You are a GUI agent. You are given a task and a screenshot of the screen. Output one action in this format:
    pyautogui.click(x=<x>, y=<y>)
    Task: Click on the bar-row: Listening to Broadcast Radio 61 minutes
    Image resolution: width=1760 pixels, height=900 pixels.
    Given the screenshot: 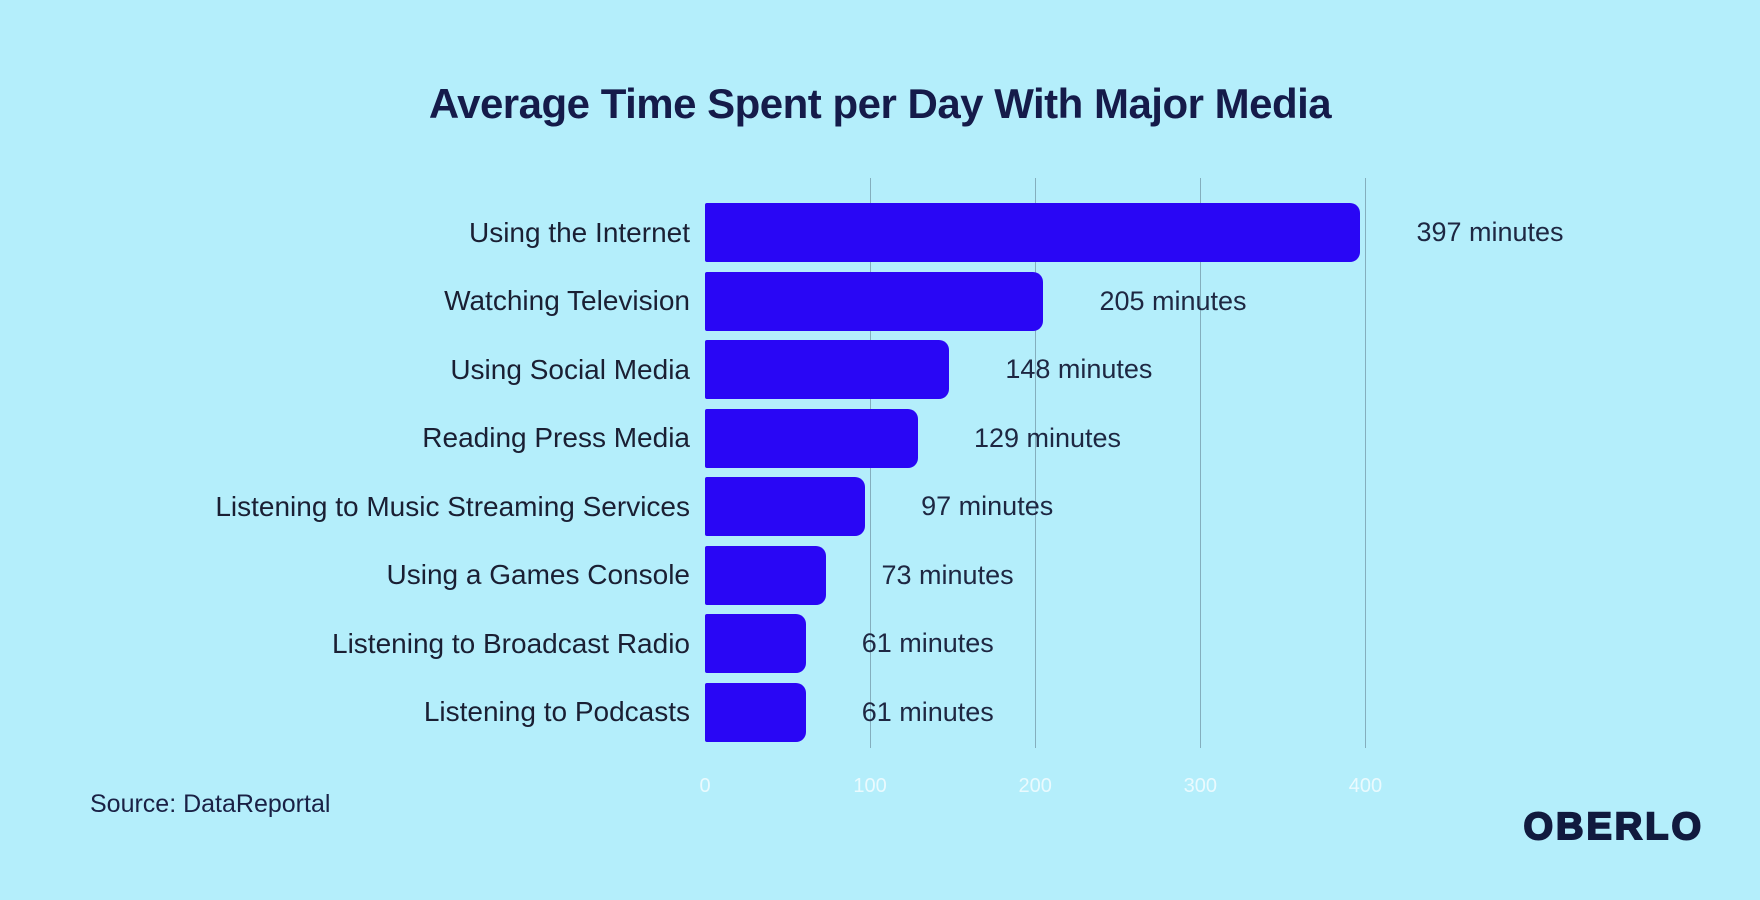 What is the action you would take?
    pyautogui.click(x=880, y=644)
    